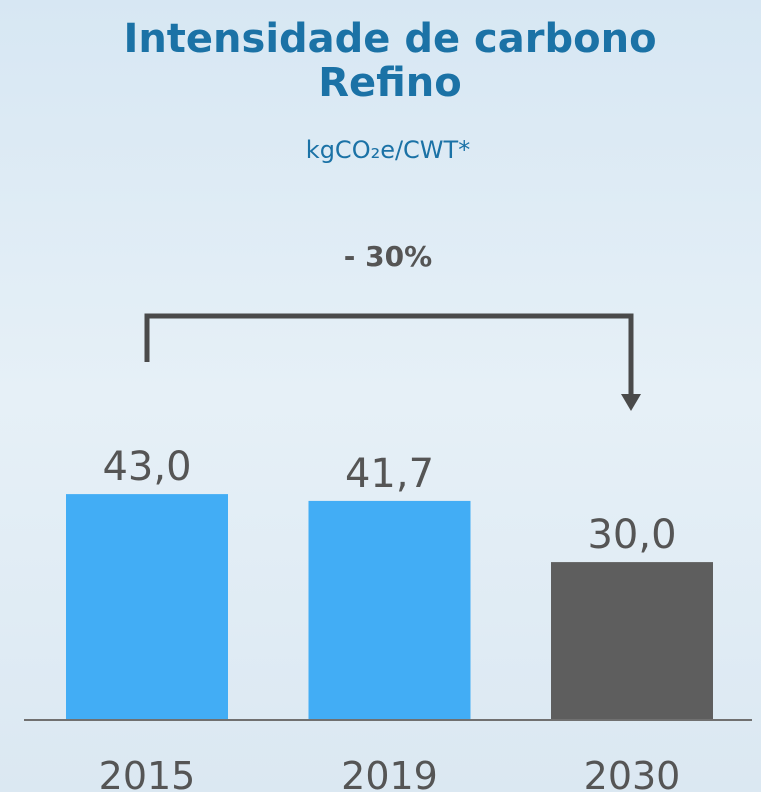 This screenshot has height=792, width=761. I want to click on x-tick-label: 2030, so click(632, 773).